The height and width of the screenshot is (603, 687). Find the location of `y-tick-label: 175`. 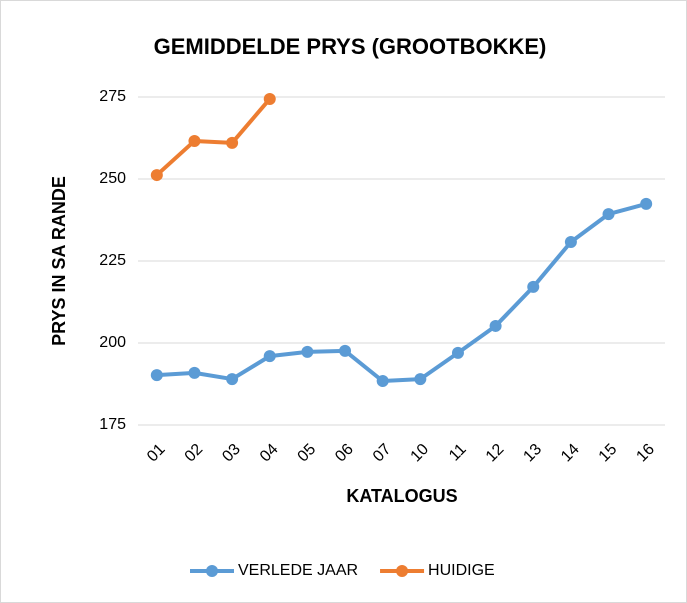

y-tick-label: 175 is located at coordinates (112, 424).